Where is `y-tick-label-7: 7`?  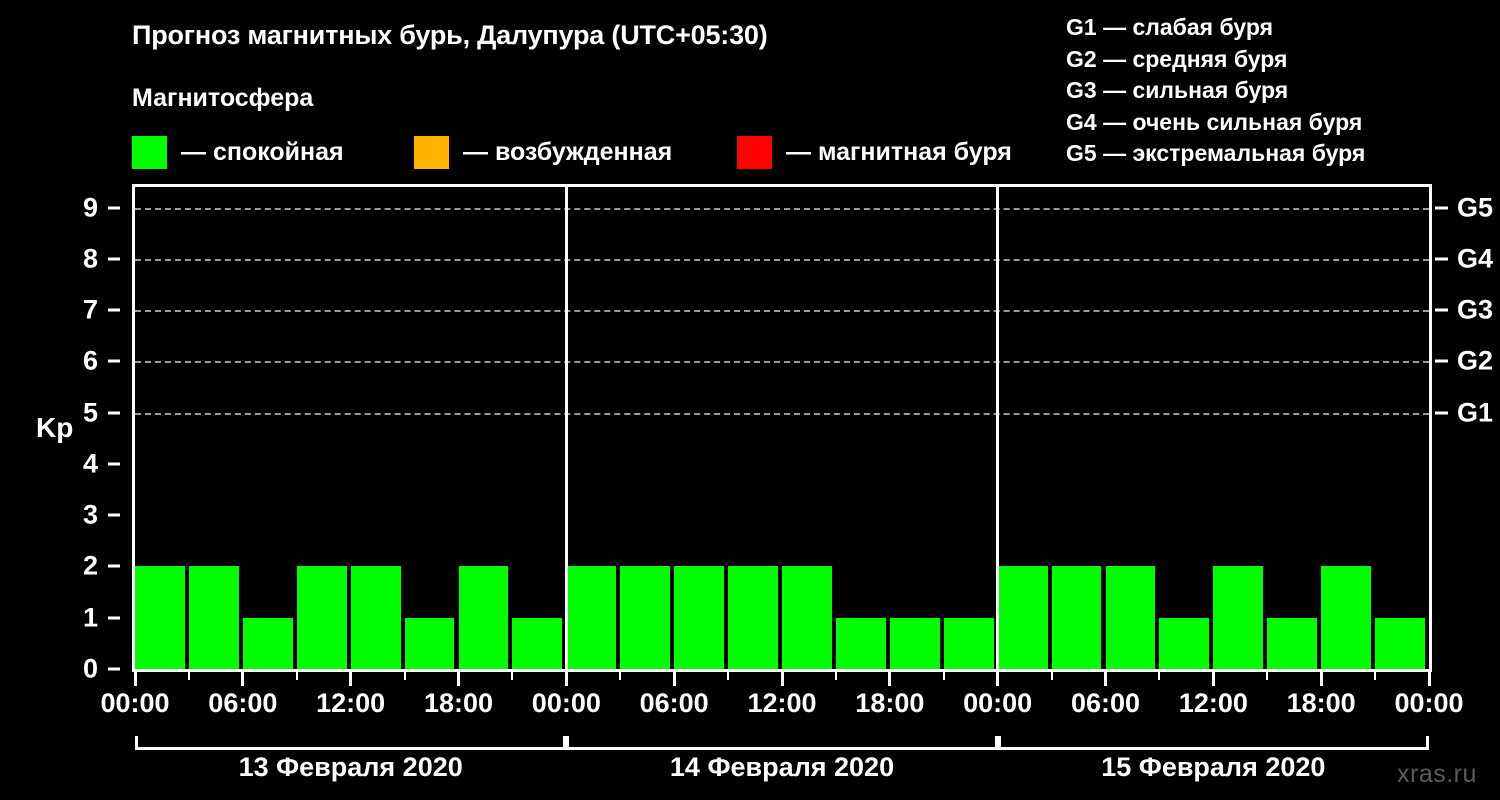
y-tick-label-7: 7 is located at coordinates (90, 309).